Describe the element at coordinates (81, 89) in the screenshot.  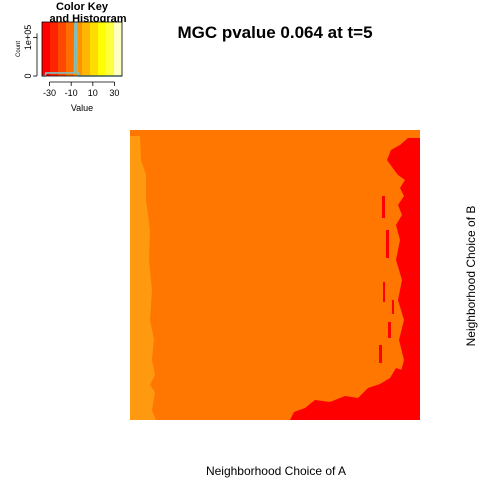
I see `color-key-x-axis: -30 -10 10 30` at that location.